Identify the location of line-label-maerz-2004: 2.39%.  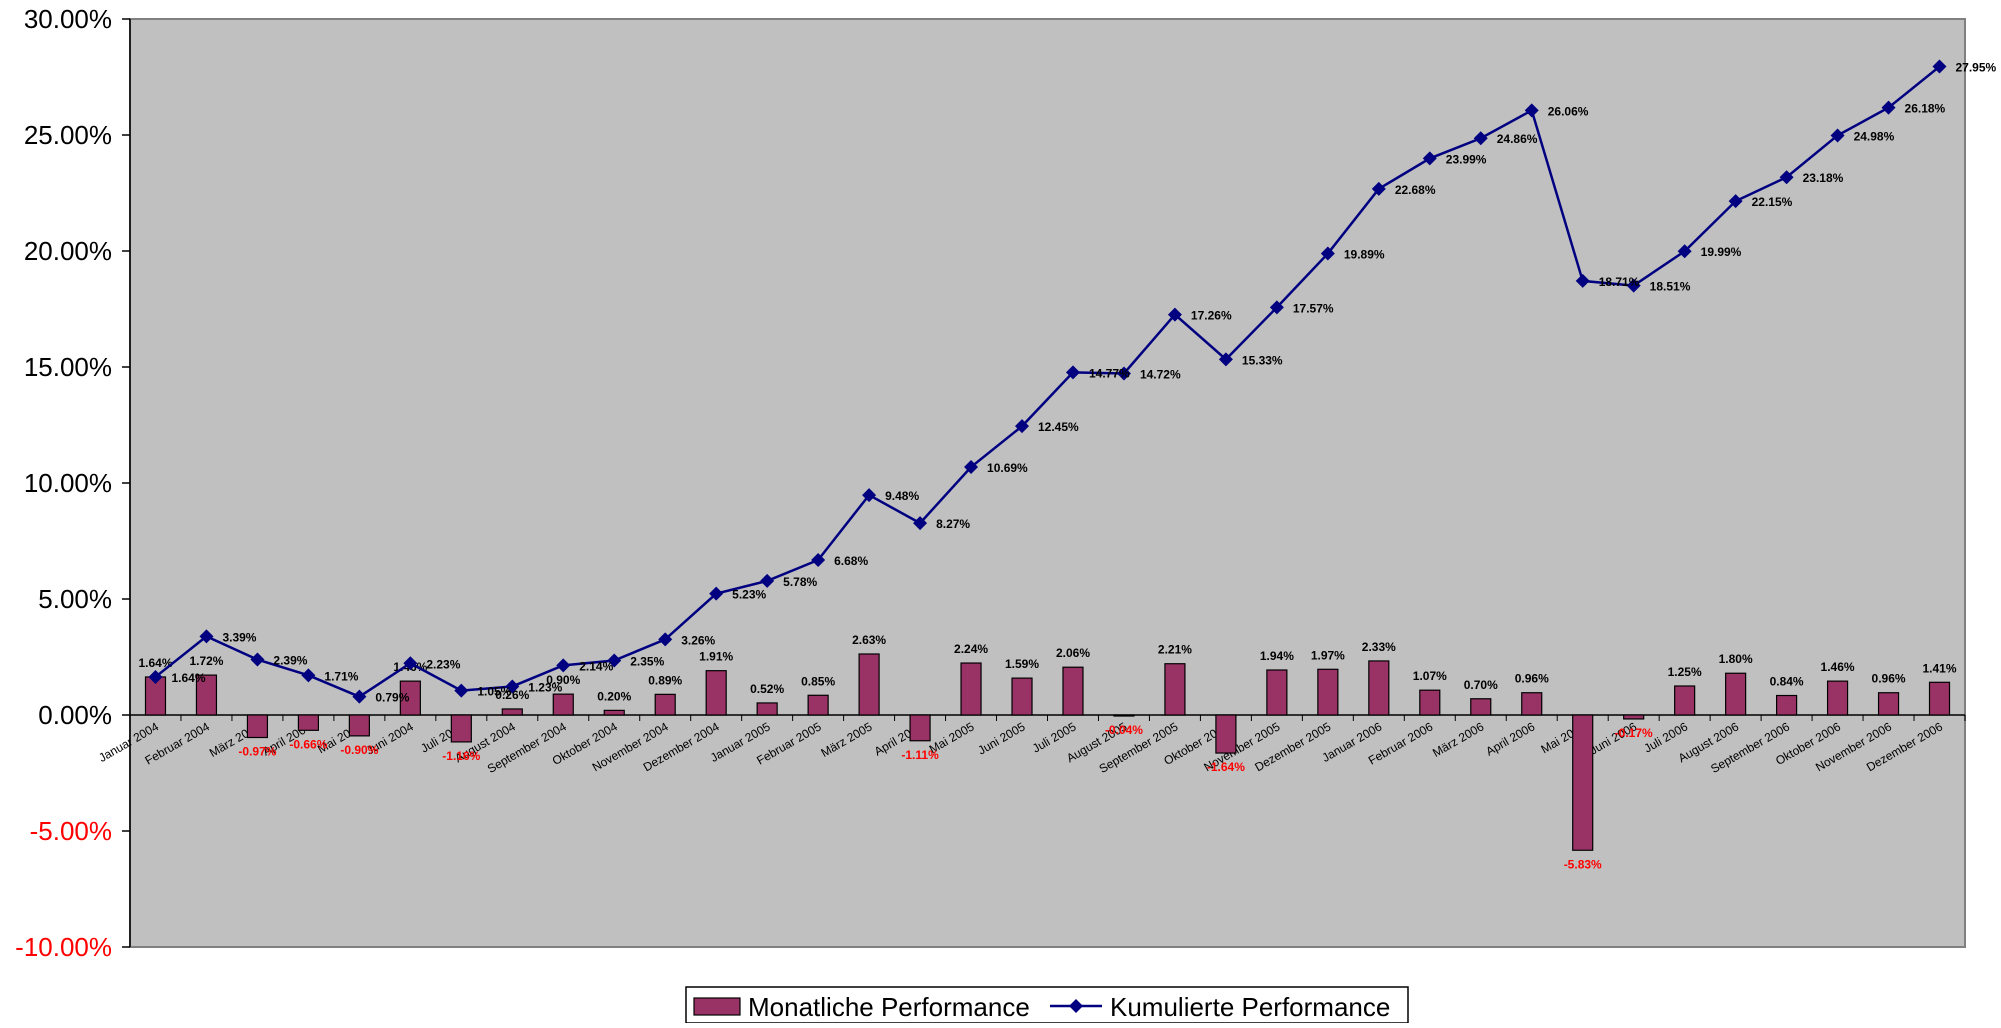
(290, 661).